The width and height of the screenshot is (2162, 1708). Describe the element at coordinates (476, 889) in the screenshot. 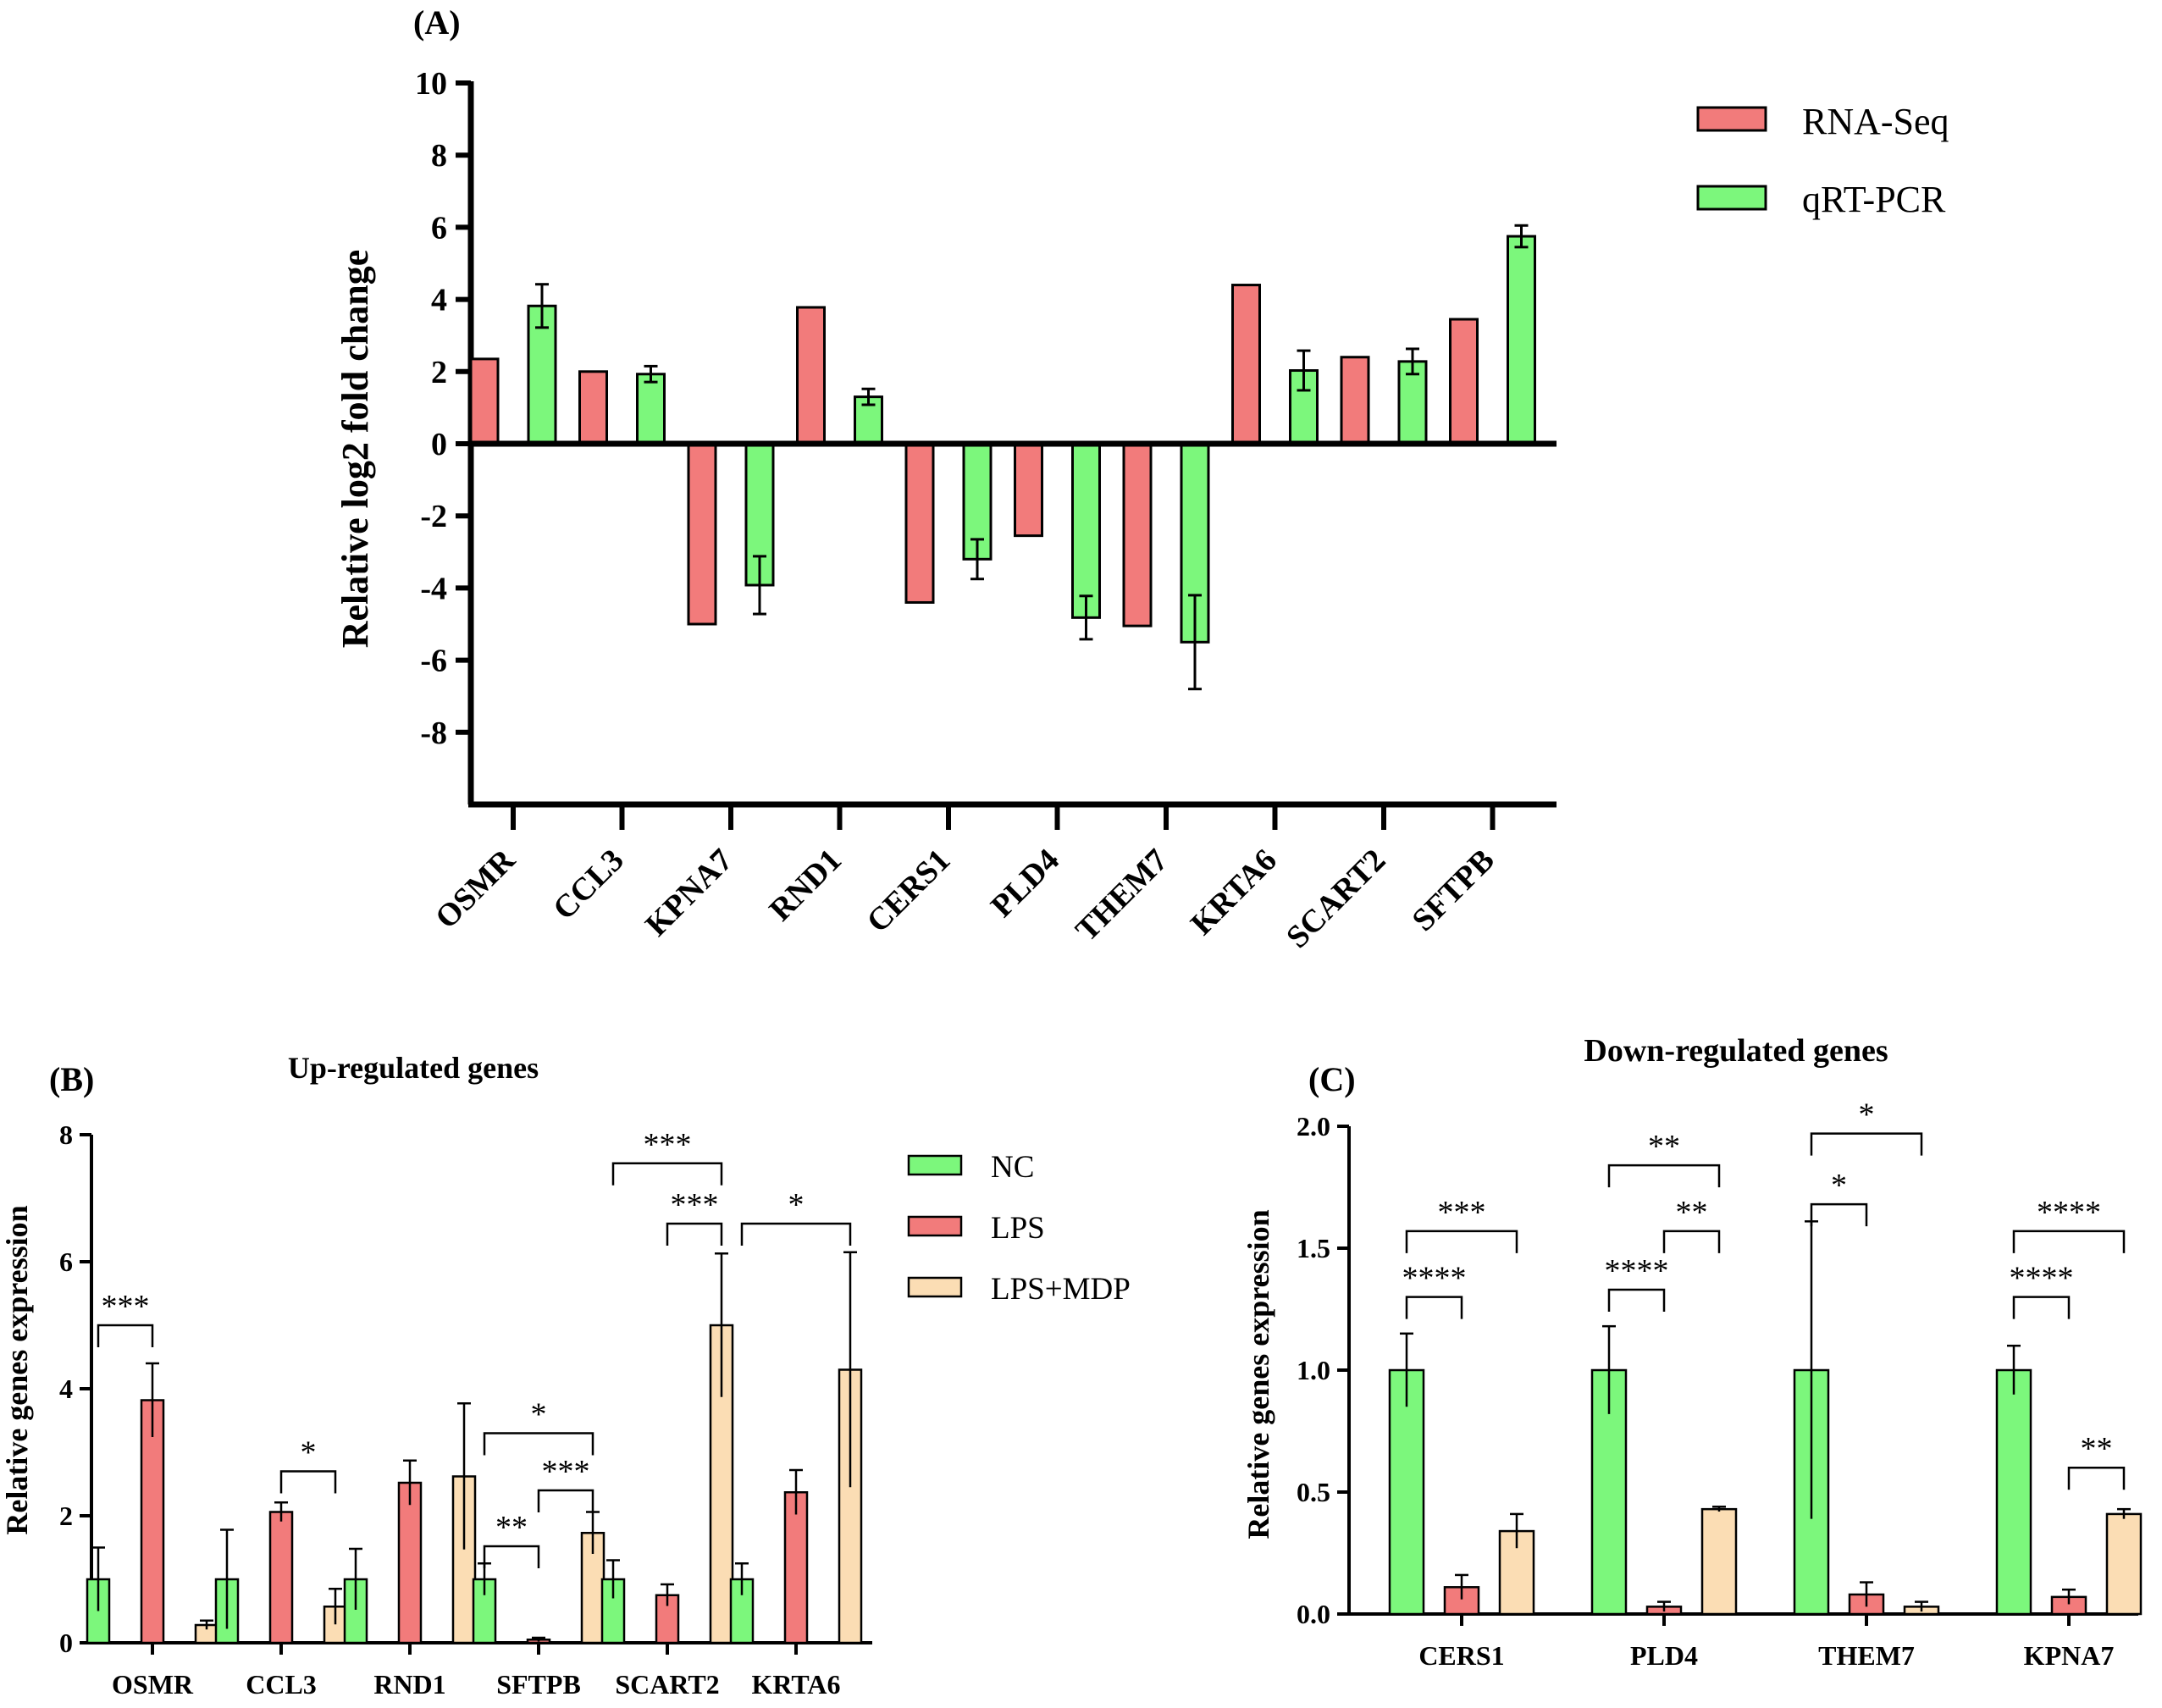

I see `x-tick-label-a: OSMR` at that location.